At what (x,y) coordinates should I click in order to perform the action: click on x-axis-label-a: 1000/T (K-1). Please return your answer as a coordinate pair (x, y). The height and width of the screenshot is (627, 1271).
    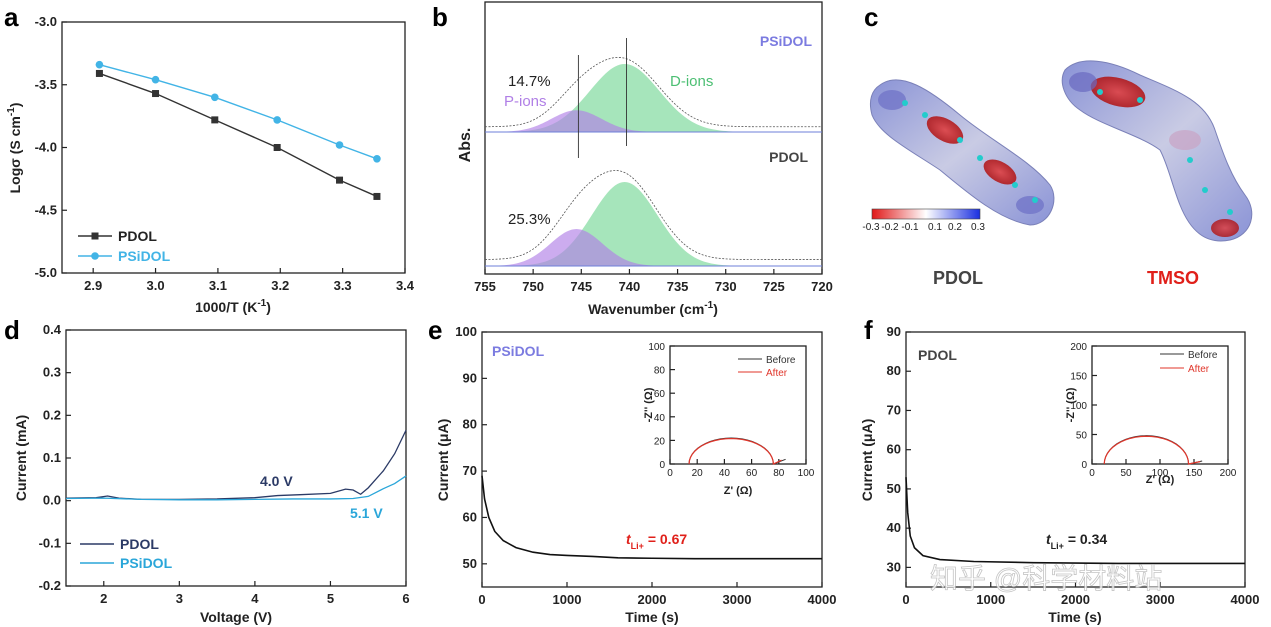
    Looking at the image, I should click on (233, 306).